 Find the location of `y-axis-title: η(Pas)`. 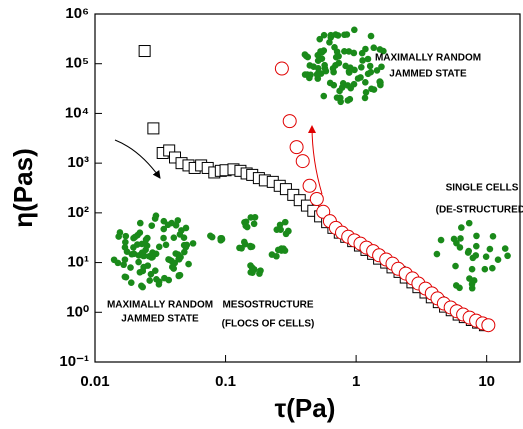

y-axis-title: η(Pas) is located at coordinates (23, 187).